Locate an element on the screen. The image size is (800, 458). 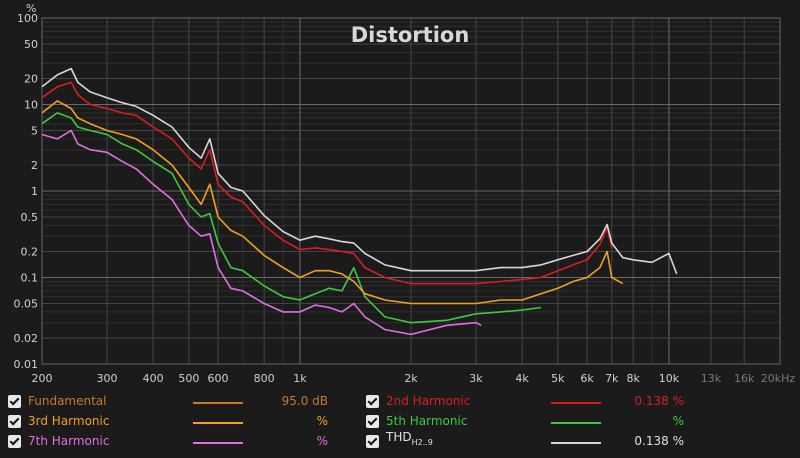
y-tick-label: 100 is located at coordinates (27, 18).